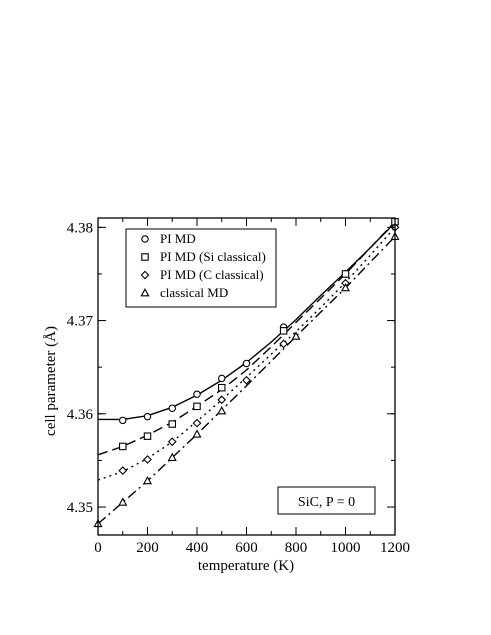 Image resolution: width=491 pixels, height=635 pixels. I want to click on y-tick-label: 4.35, so click(80, 508).